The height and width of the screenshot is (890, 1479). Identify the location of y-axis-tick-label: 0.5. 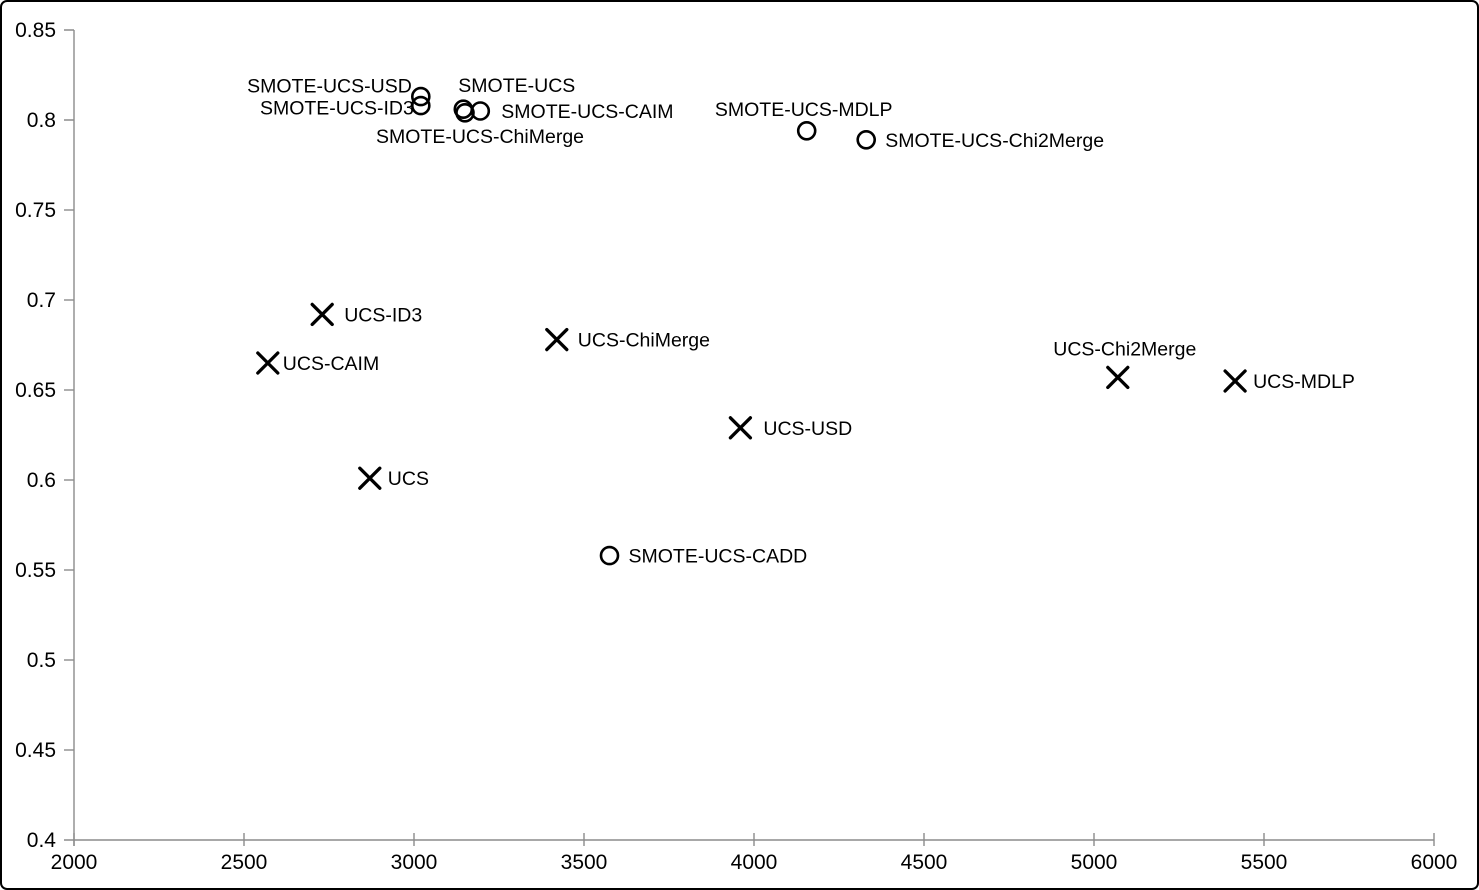
(41, 660).